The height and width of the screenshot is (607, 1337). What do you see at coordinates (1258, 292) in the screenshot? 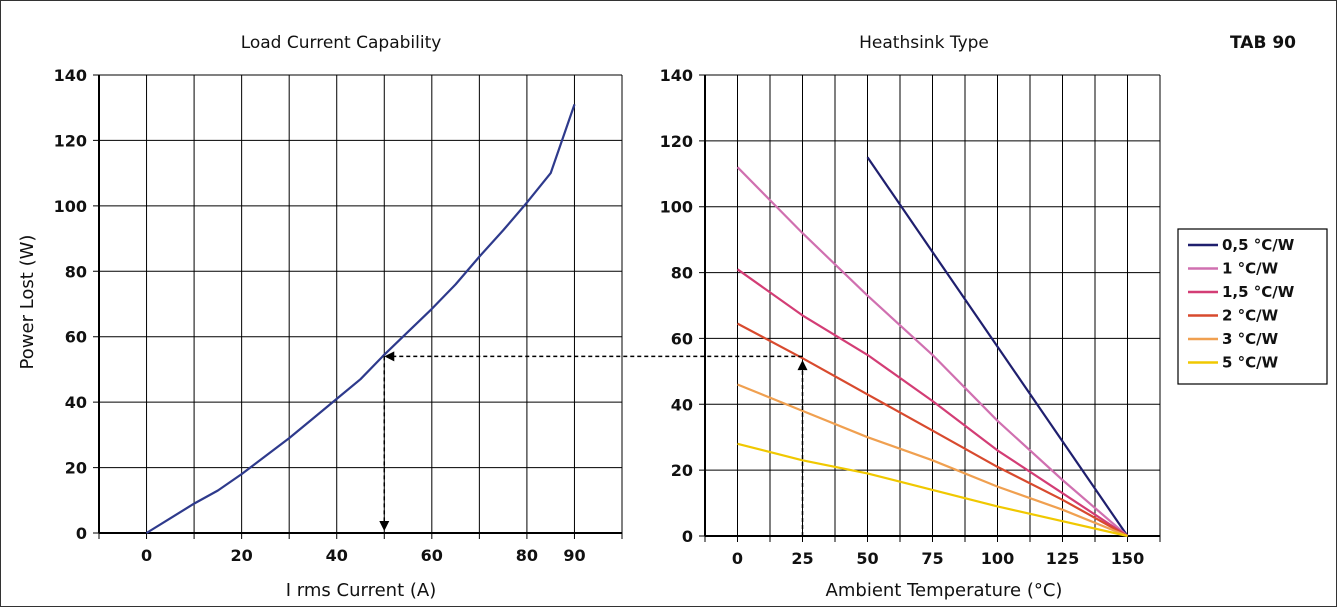
I see `legend-label: 1,5 °C/W` at bounding box center [1258, 292].